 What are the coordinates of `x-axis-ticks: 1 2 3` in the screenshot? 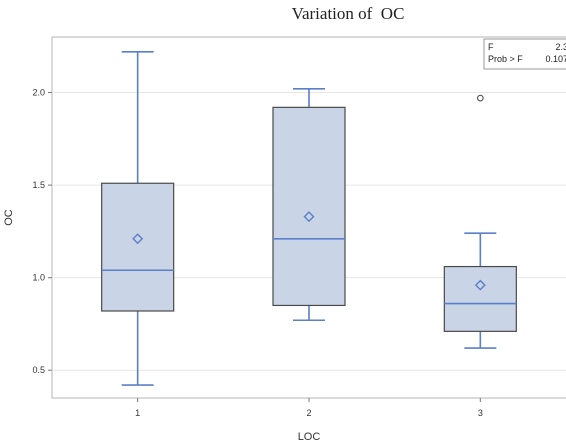 It's located at (309, 408).